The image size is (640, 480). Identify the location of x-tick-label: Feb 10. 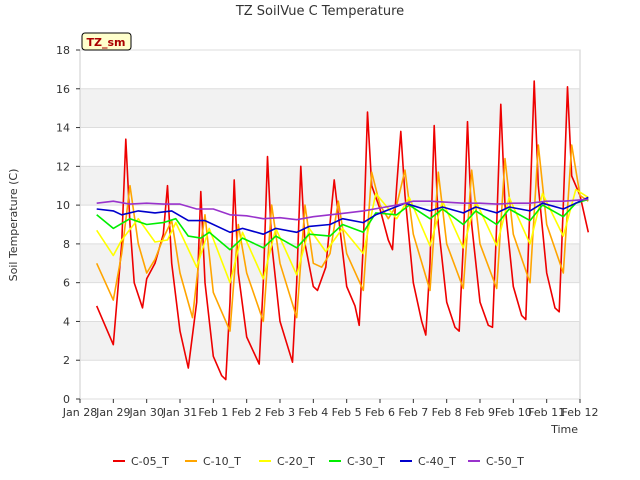
(513, 412).